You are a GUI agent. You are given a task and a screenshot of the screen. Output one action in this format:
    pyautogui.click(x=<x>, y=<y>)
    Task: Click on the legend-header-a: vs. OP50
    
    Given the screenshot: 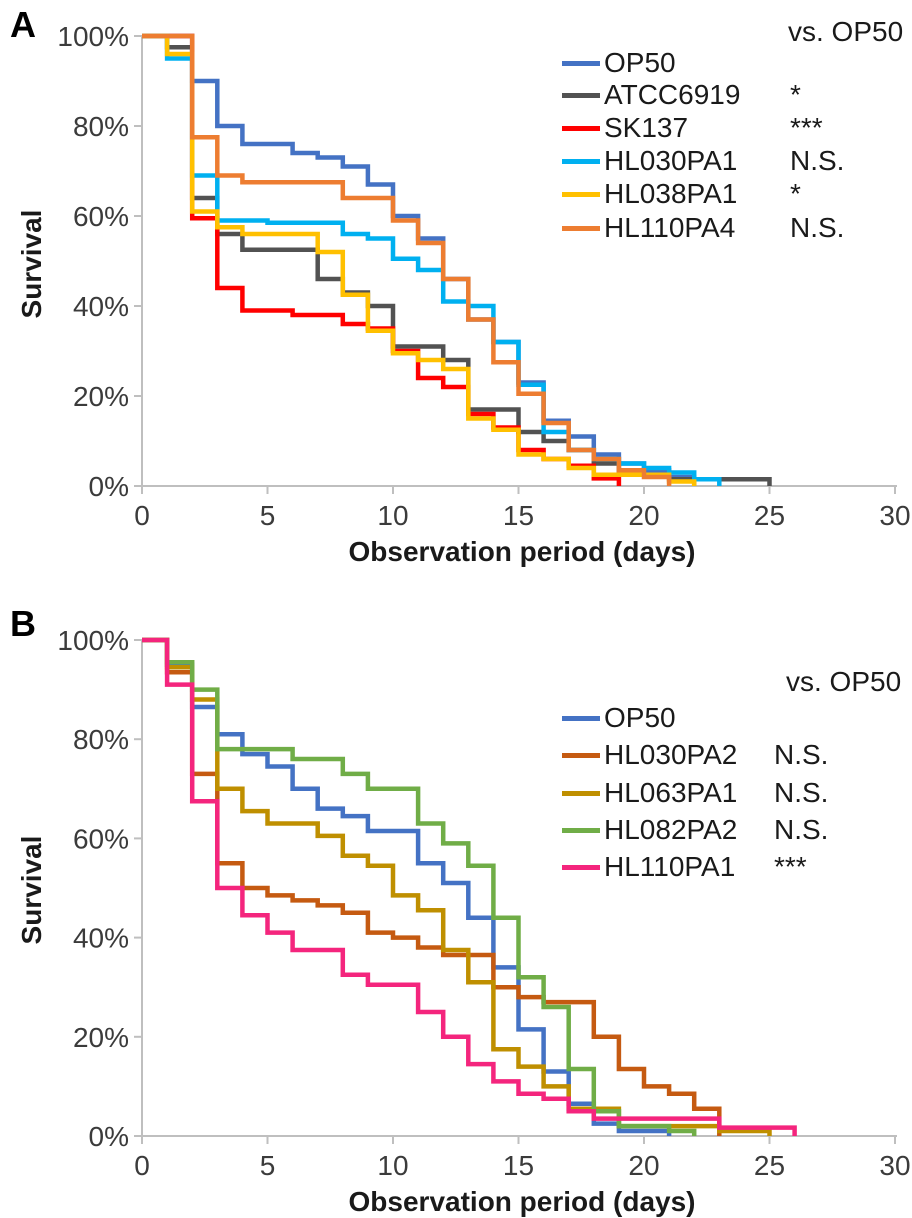 What is the action you would take?
    pyautogui.click(x=846, y=31)
    